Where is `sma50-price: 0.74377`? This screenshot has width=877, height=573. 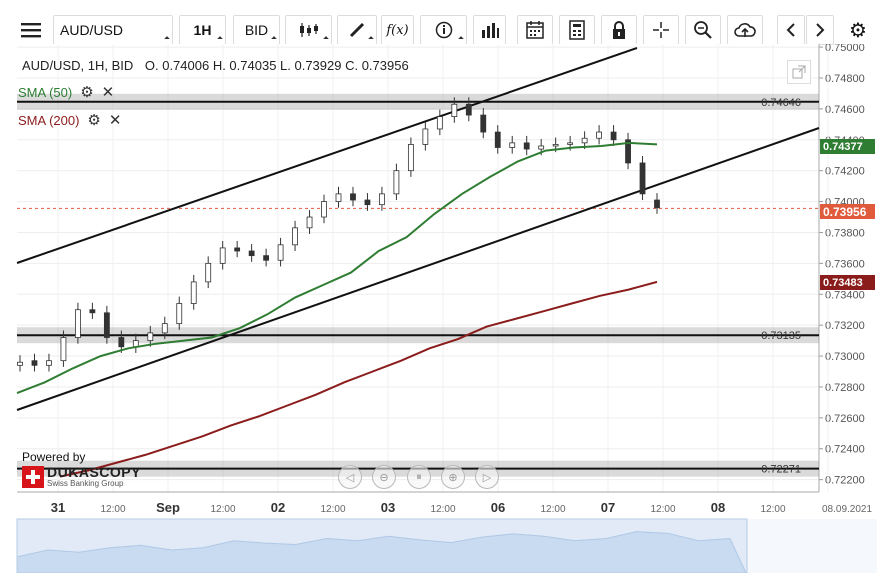 sma50-price: 0.74377 is located at coordinates (843, 146).